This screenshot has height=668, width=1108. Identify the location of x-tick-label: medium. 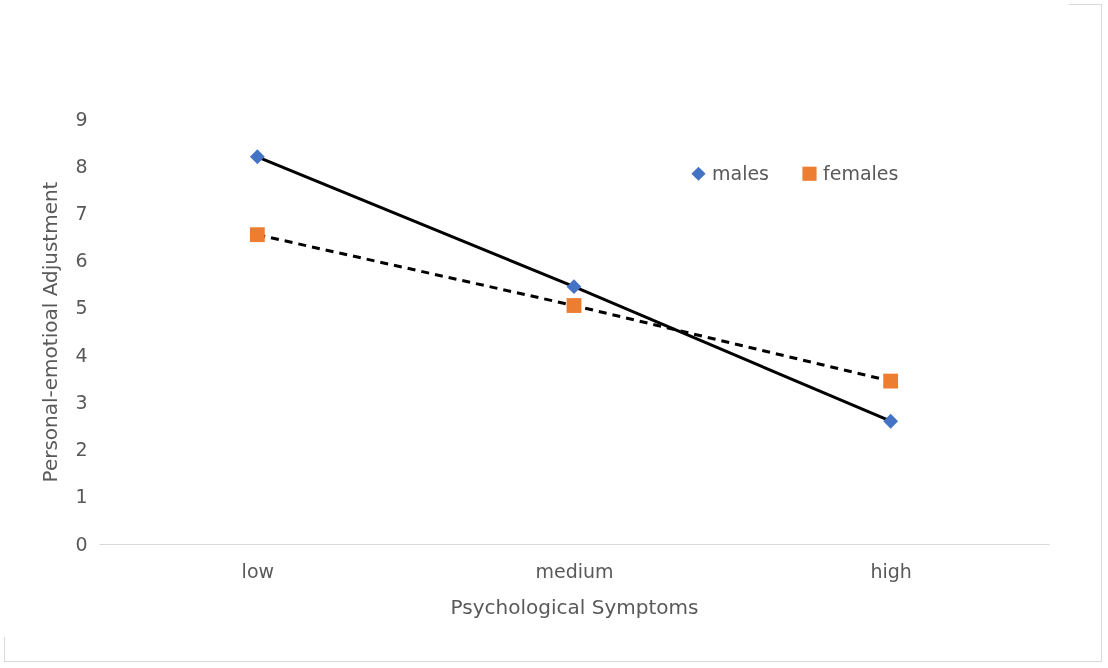
(574, 570).